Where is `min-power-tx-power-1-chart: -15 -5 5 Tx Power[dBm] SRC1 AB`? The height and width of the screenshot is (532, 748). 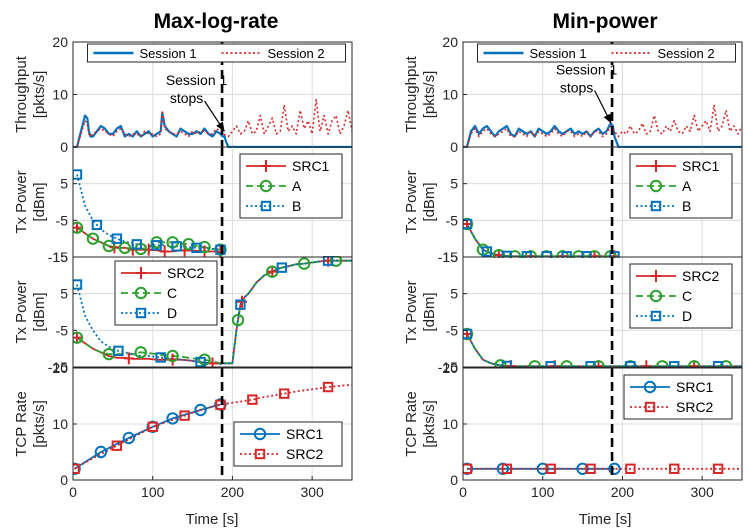 min-power-tx-power-1-chart: -15 -5 5 Tx Power[dBm] SRC1 AB is located at coordinates (573, 205).